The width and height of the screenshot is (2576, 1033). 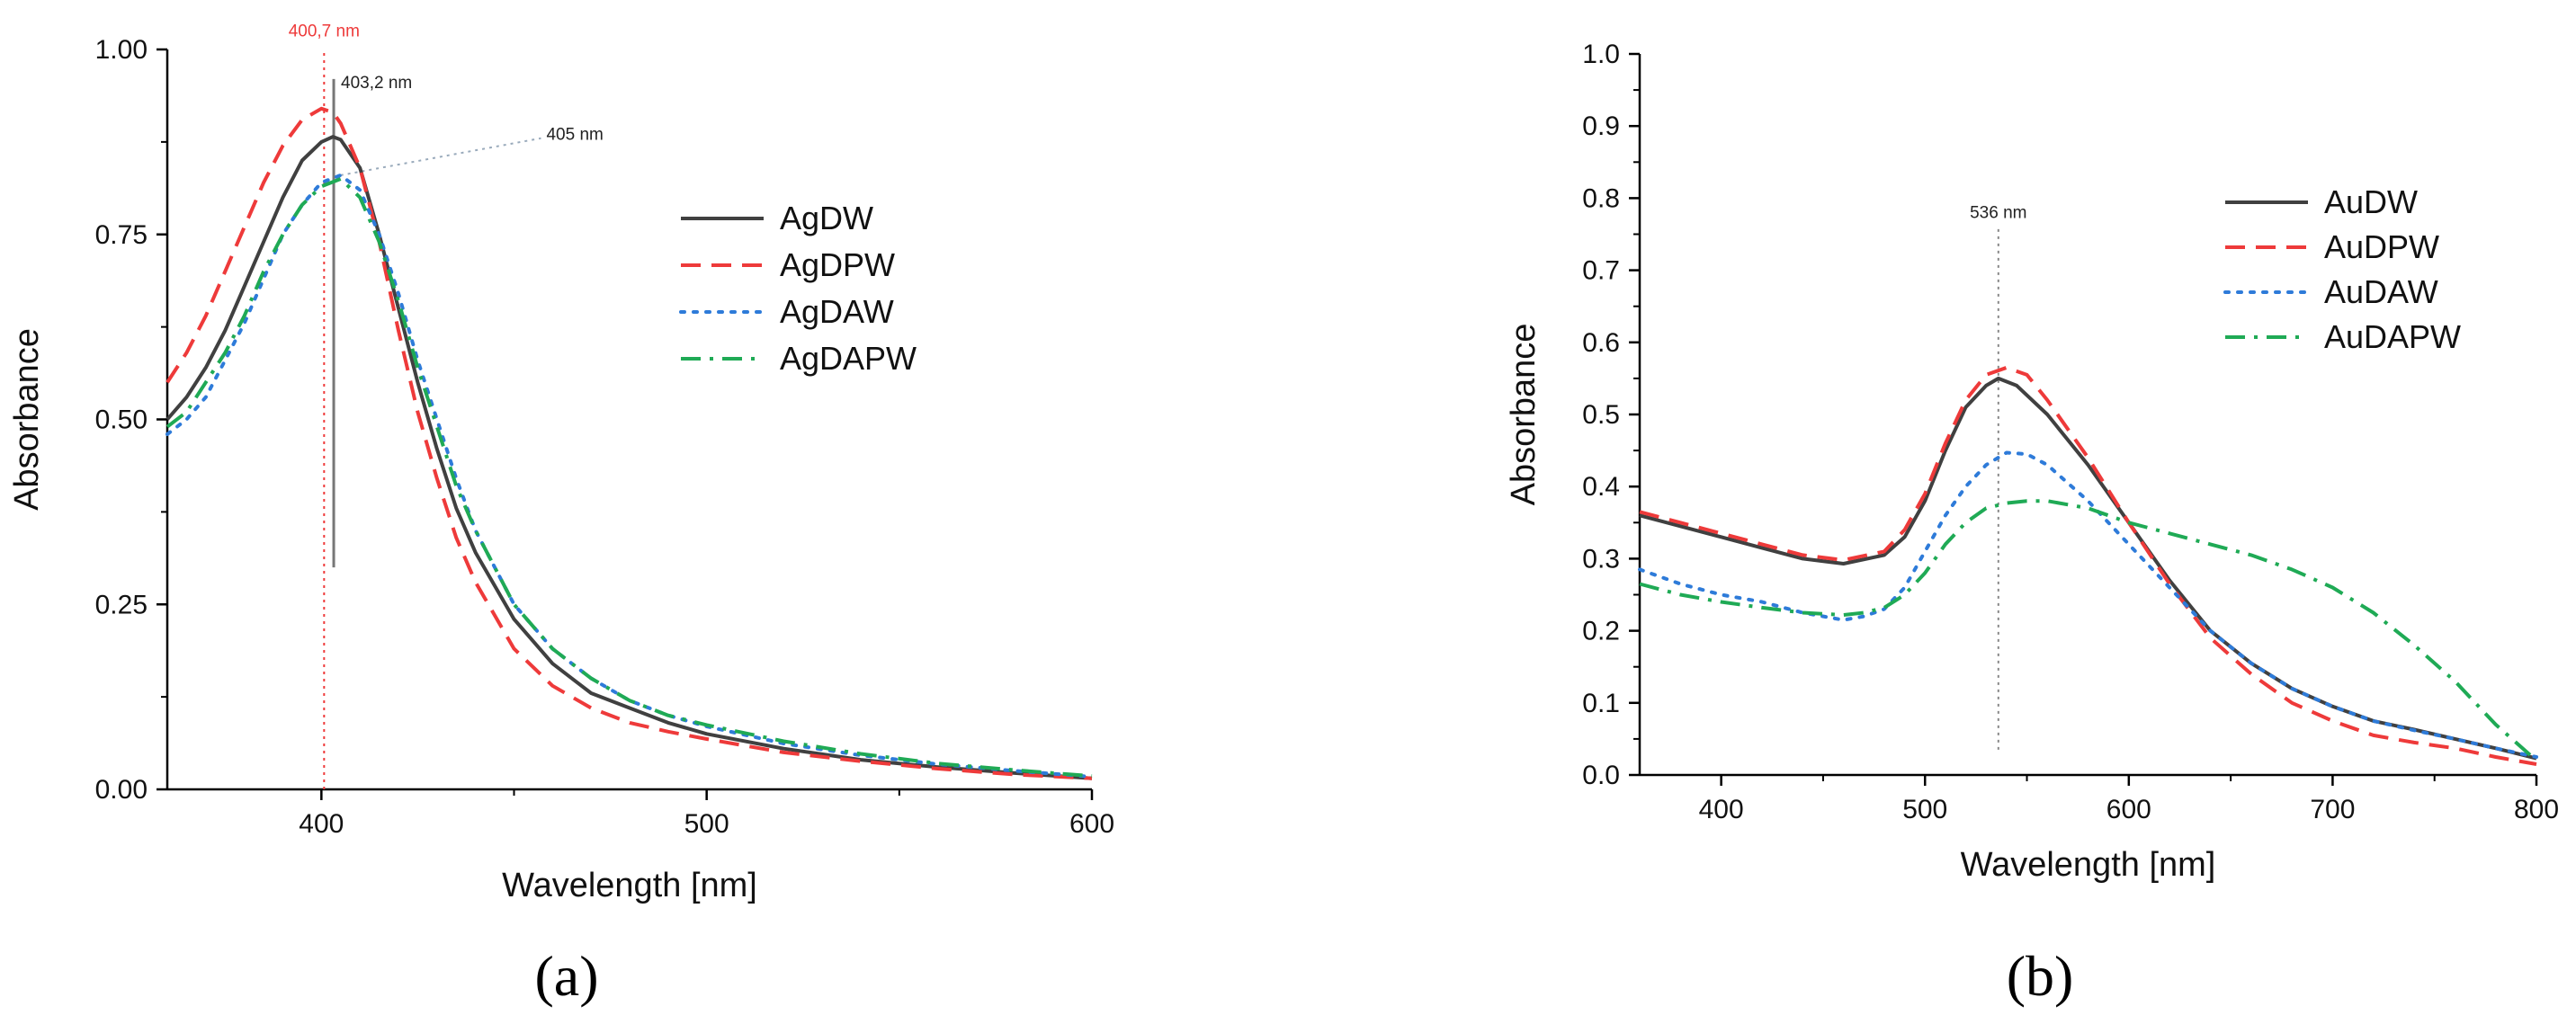 What do you see at coordinates (574, 135) in the screenshot?
I see `annotation-label: 405 nm` at bounding box center [574, 135].